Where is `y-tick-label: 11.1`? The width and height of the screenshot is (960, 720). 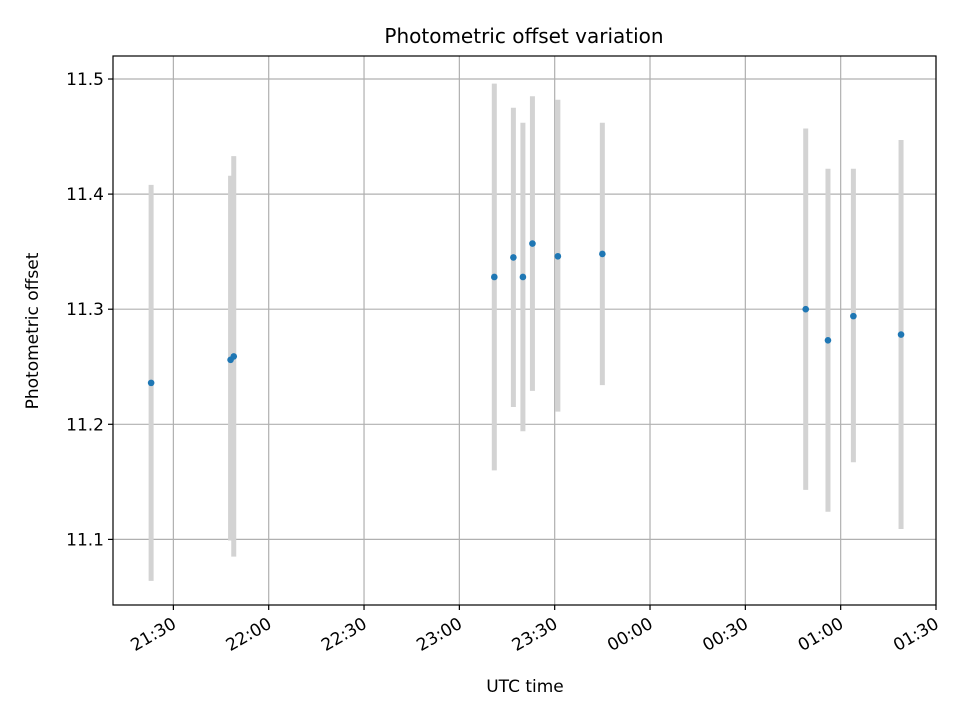
y-tick-label: 11.1 is located at coordinates (85, 540).